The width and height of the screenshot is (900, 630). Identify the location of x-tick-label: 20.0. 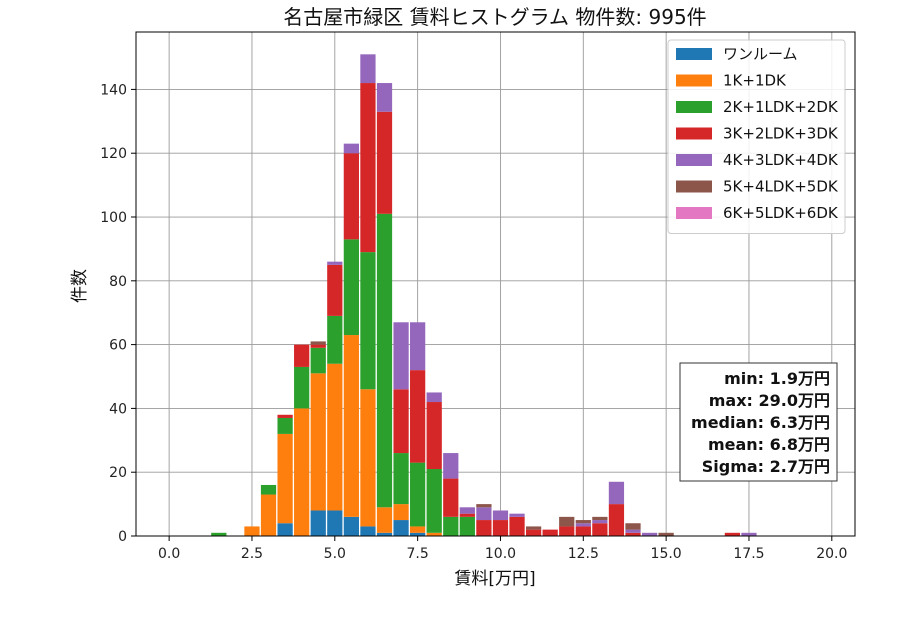
(831, 554).